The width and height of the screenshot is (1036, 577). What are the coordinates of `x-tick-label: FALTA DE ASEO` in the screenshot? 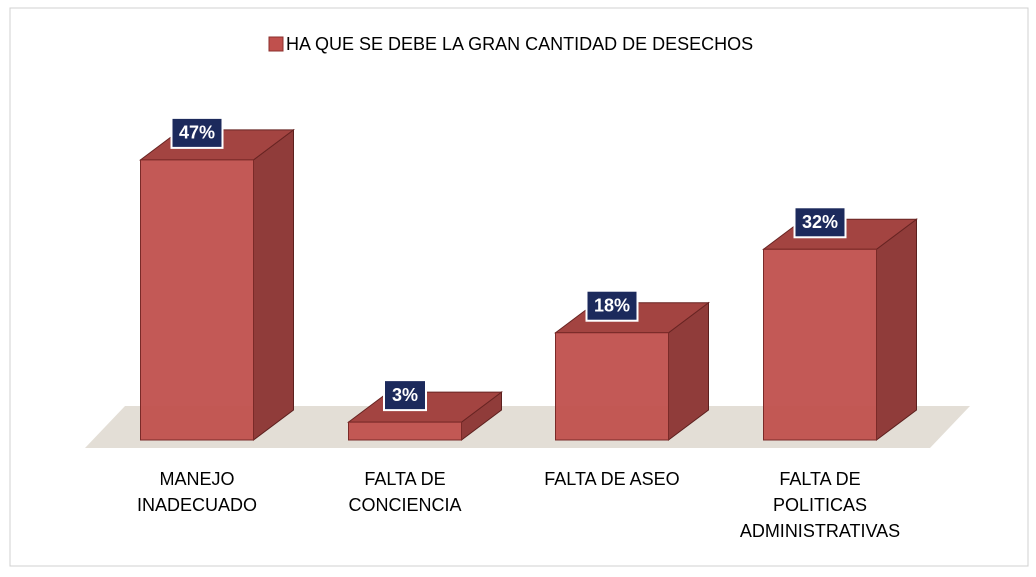 It's located at (611, 479).